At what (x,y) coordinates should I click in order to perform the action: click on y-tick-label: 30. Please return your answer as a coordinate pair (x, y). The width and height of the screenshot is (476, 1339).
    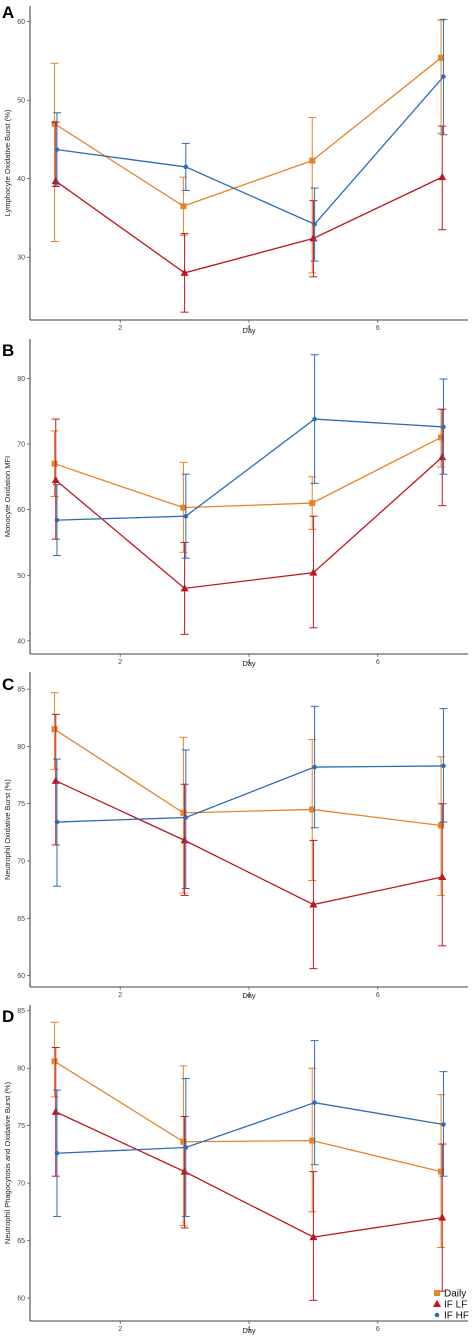
    Looking at the image, I should click on (21, 258).